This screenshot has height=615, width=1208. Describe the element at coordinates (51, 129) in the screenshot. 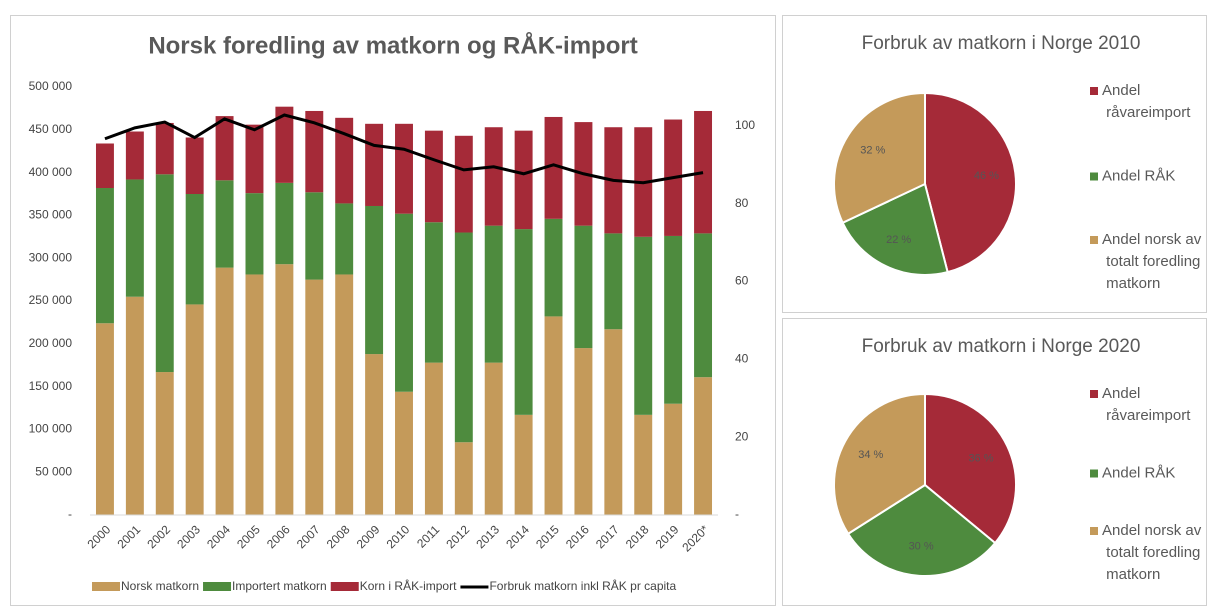

I see `y-tick-label: 450 000` at that location.